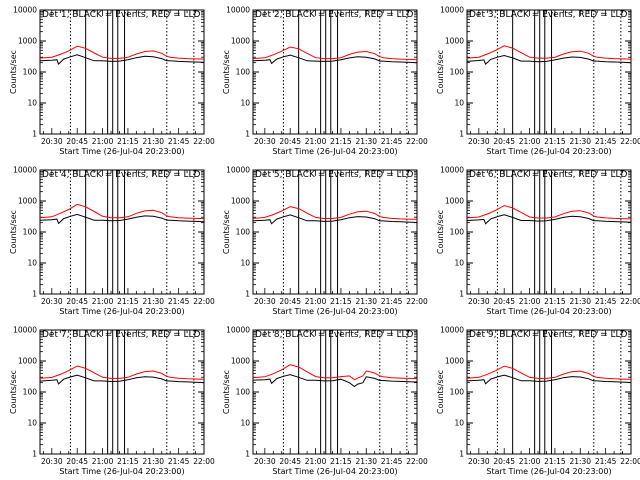 Image resolution: width=640 pixels, height=480 pixels. What do you see at coordinates (121, 15) in the screenshot?
I see `plot-title: Det 1, BLACK = Events, RED = LLD` at bounding box center [121, 15].